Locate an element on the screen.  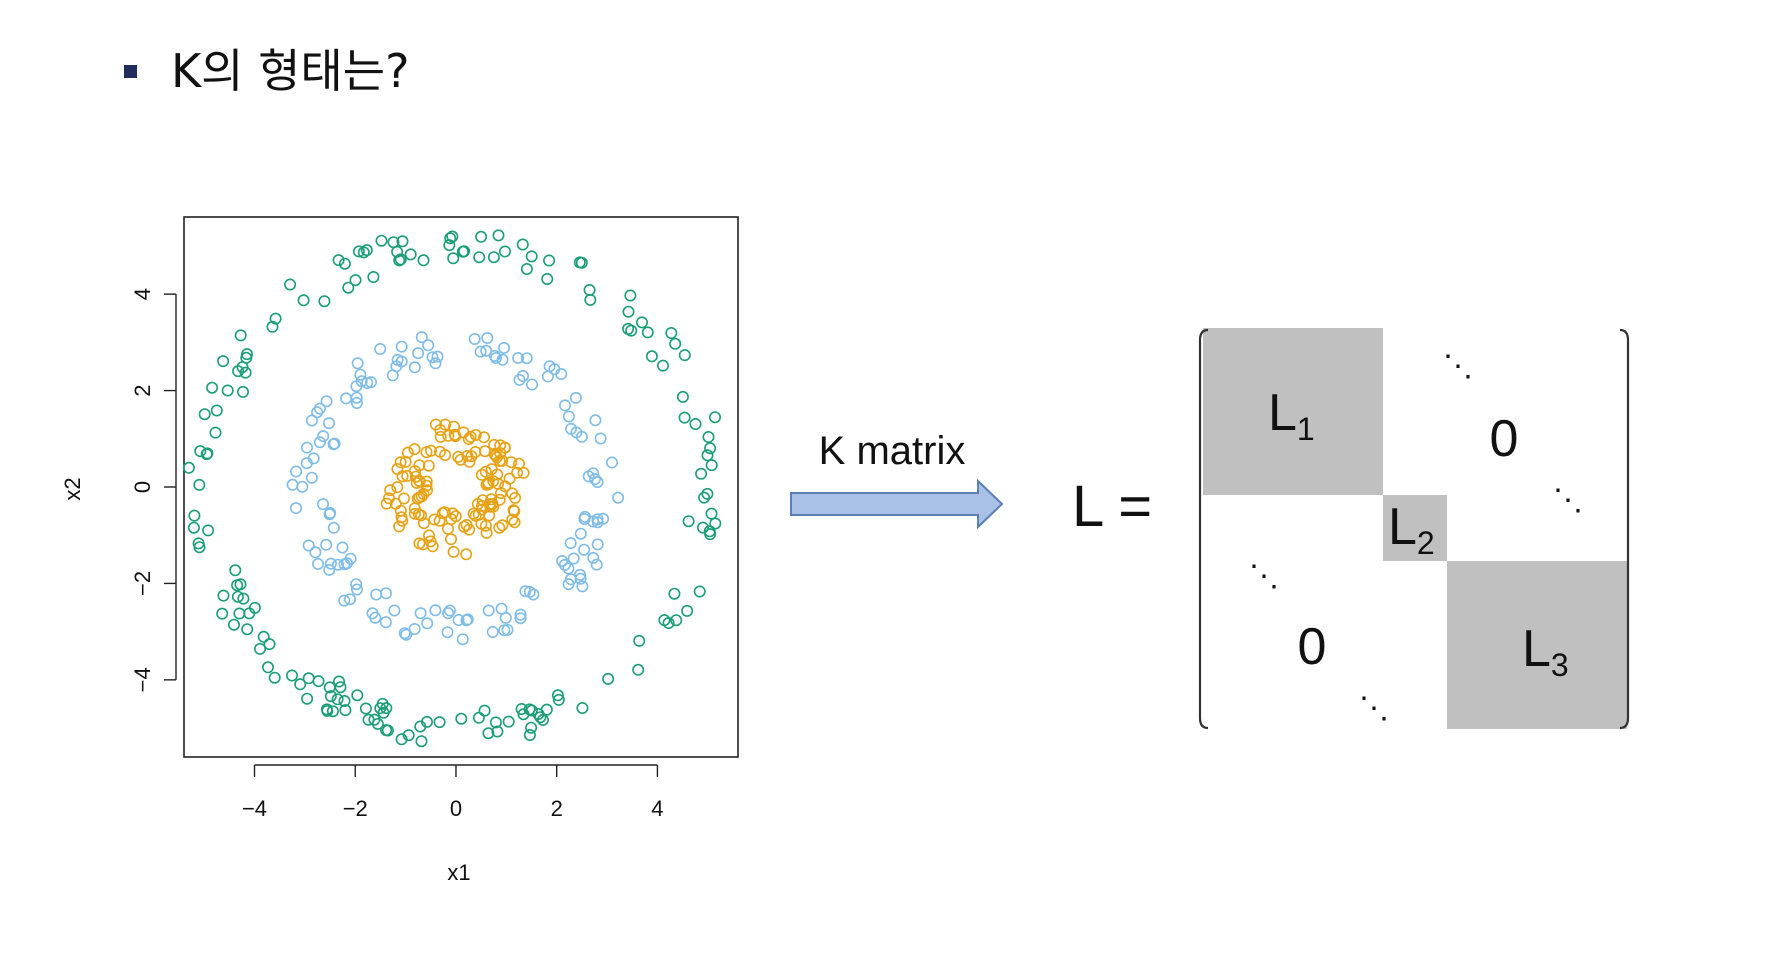
right-bracket is located at coordinates (1624, 529).